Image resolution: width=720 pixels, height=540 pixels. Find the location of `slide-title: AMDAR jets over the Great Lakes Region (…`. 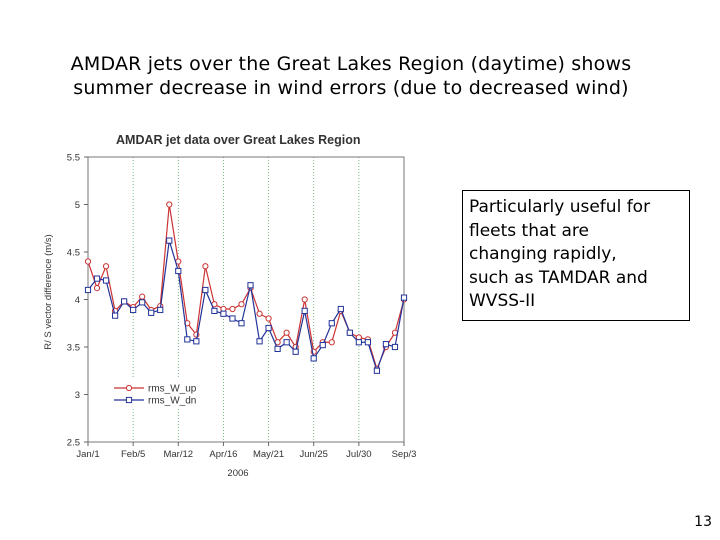

slide-title: AMDAR jets over the Great Lakes Region (… is located at coordinates (351, 76).